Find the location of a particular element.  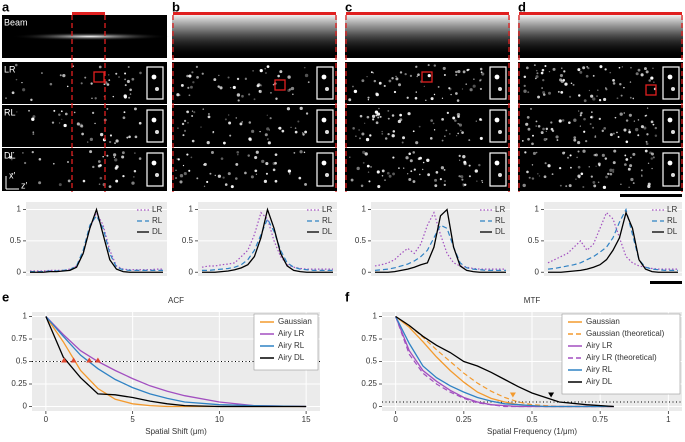

x-tick-label: 1 is located at coordinates (668, 419).